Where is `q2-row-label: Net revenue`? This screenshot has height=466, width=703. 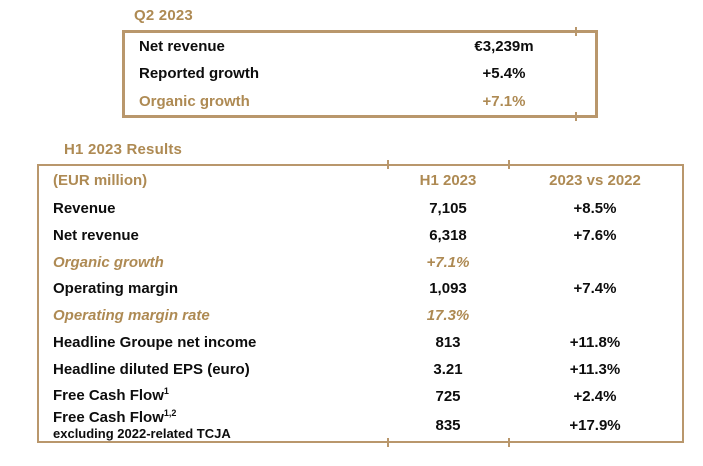
q2-row-label: Net revenue is located at coordinates (182, 47).